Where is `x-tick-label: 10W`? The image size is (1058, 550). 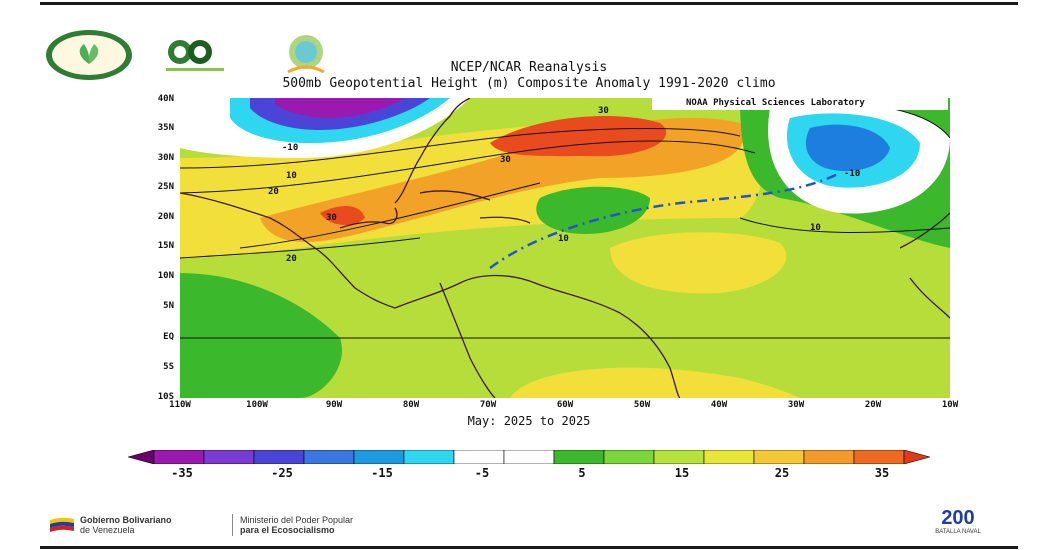
x-tick-label: 10W is located at coordinates (950, 405).